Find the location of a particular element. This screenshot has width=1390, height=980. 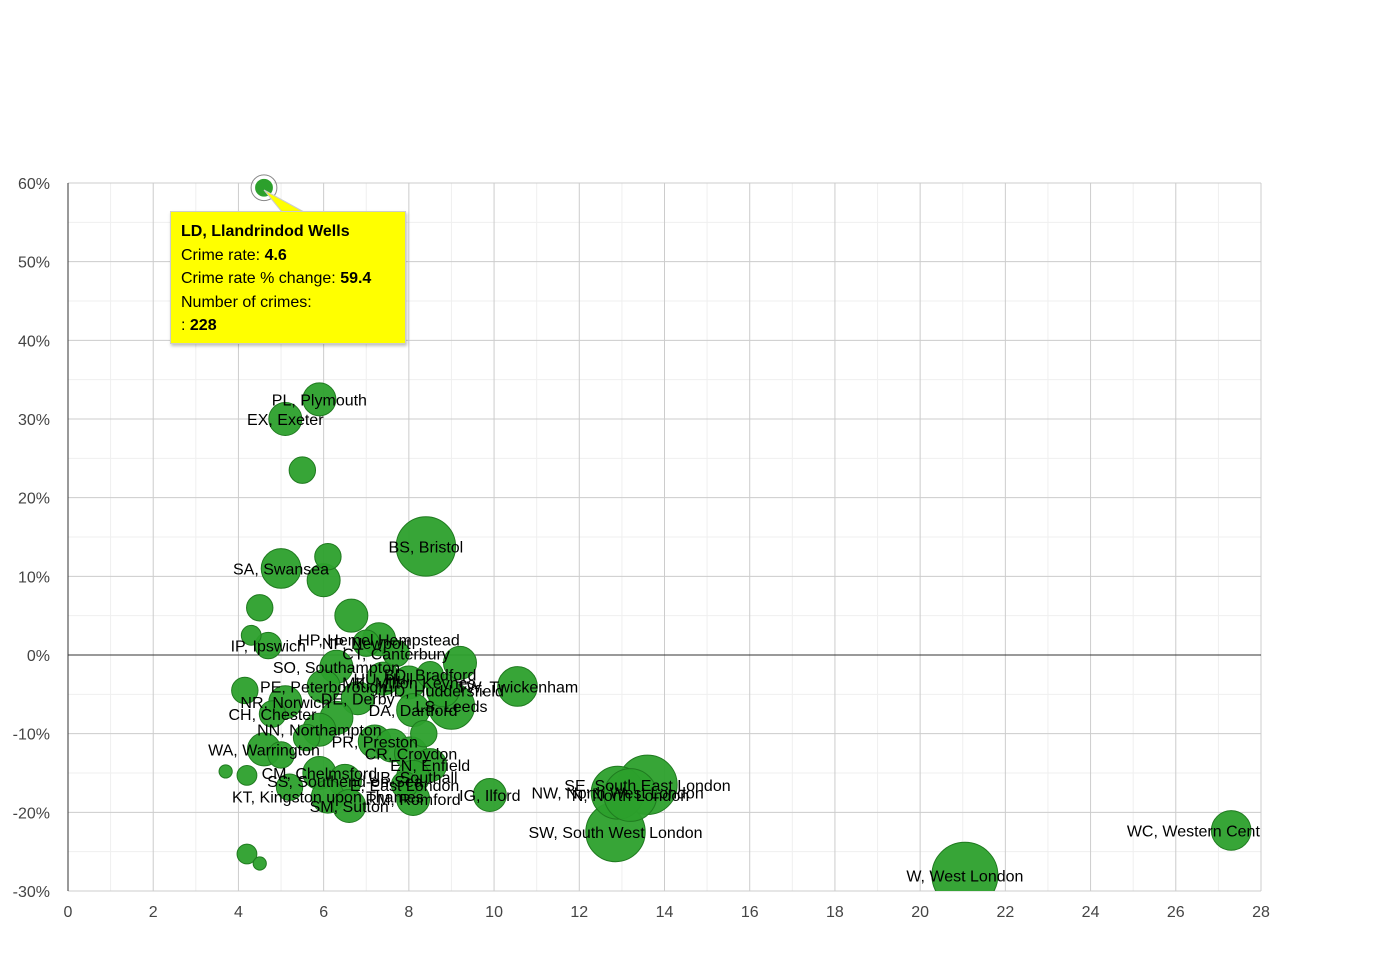

bubble-highlight-ring is located at coordinates (264, 188).